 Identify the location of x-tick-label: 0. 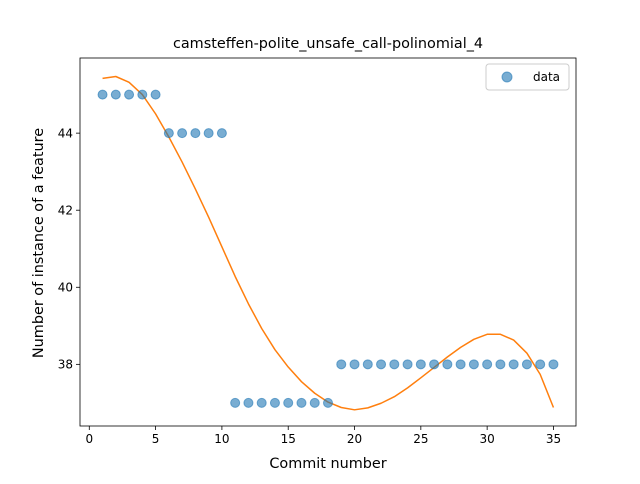
(89, 439).